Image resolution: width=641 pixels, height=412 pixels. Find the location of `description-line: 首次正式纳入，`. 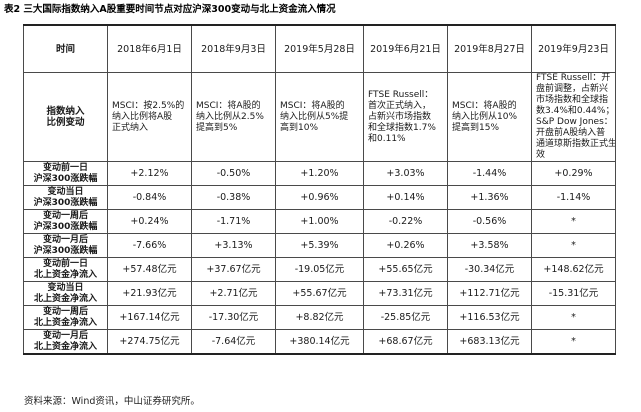

description-line: 首次正式纳入， is located at coordinates (400, 105).